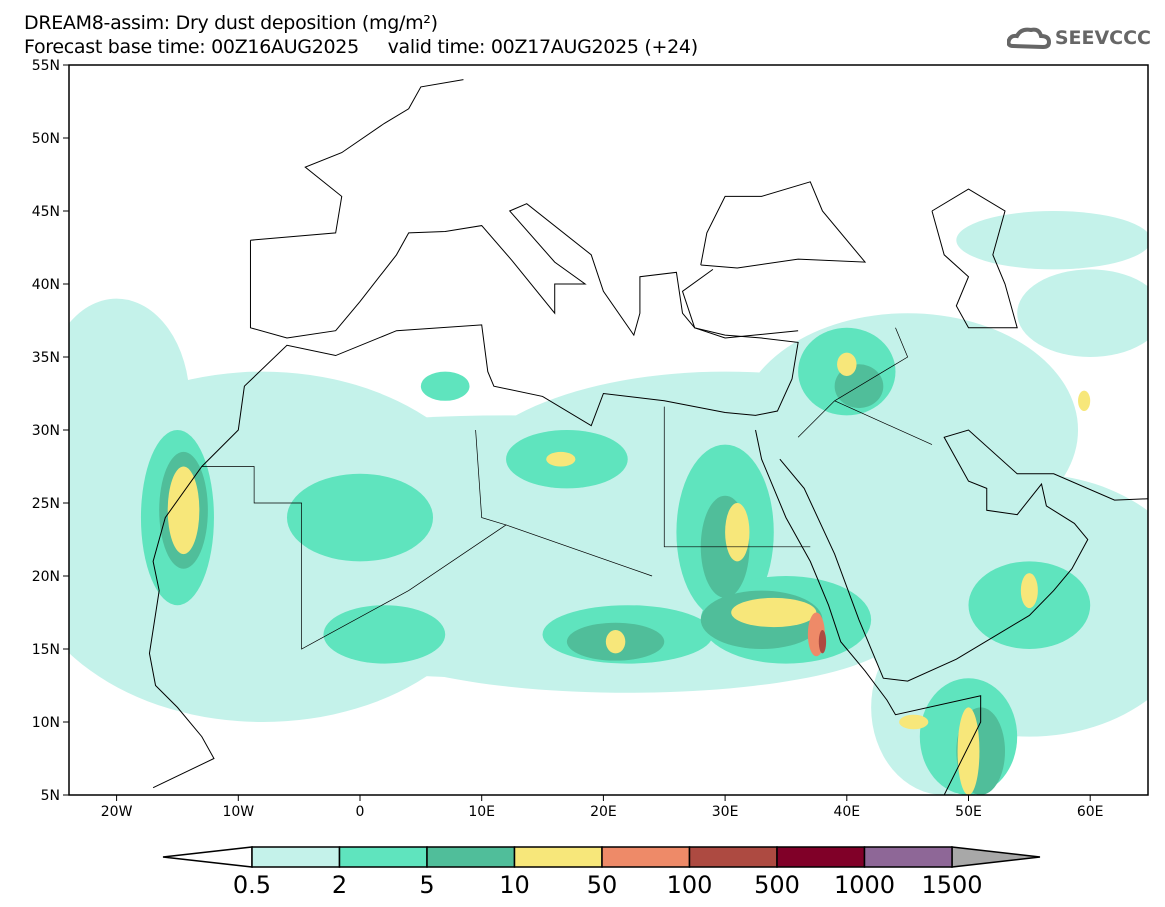  Describe the element at coordinates (46, 577) in the screenshot. I see `lat-label: 20N` at that location.